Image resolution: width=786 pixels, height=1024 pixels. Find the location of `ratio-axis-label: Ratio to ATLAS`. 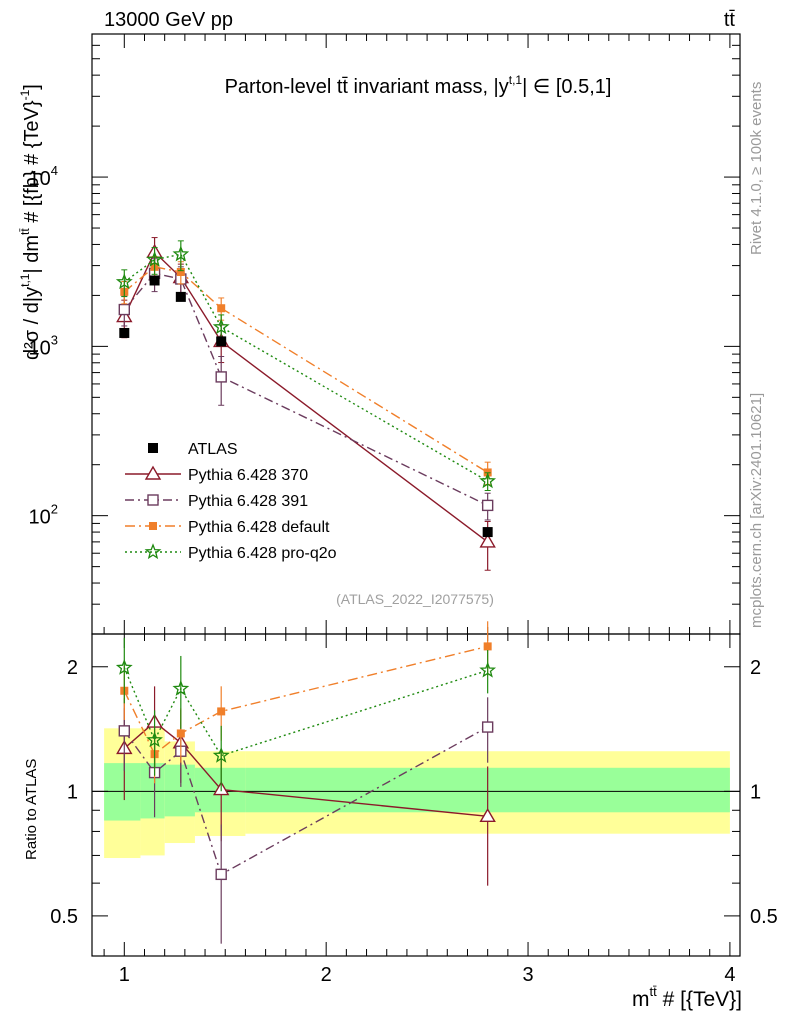

ratio-axis-label: Ratio to ATLAS is located at coordinates (31, 809).